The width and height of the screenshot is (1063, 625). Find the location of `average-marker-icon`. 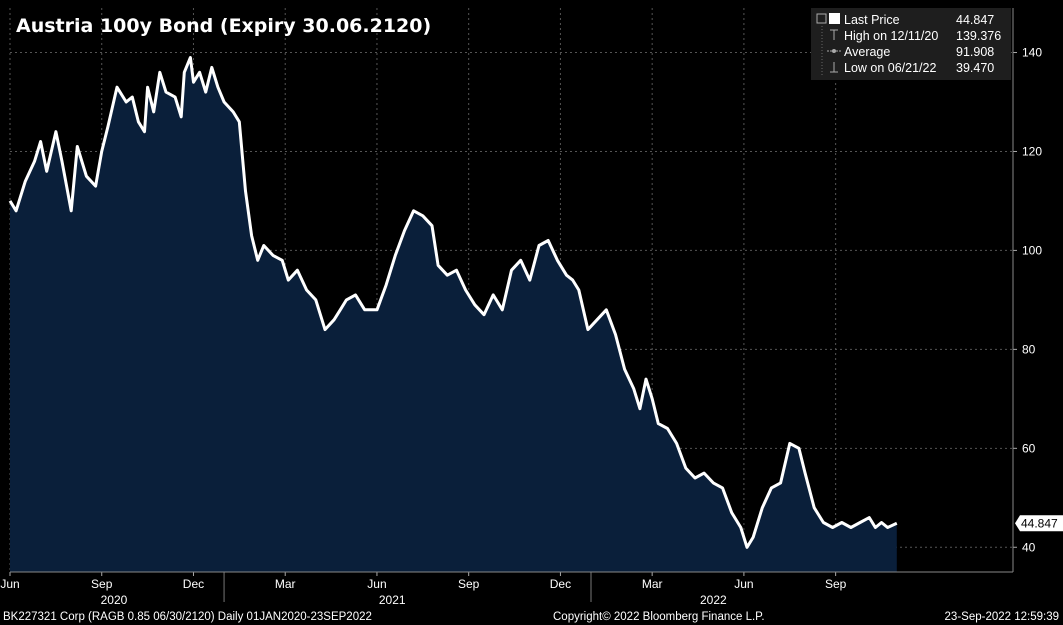

average-marker-icon is located at coordinates (834, 51).